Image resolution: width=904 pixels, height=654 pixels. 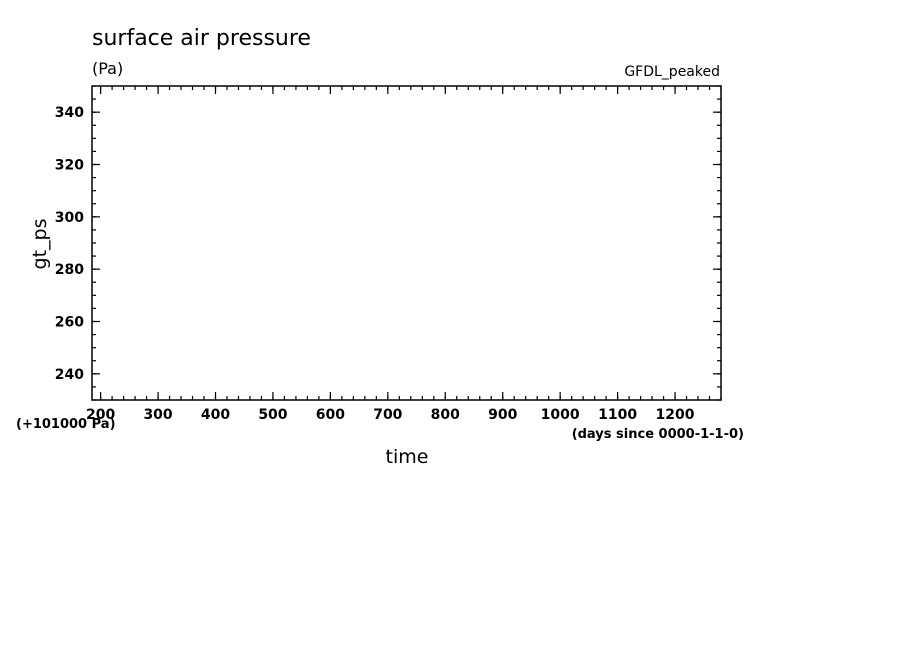 I want to click on x-tick-label: 200, so click(x=100, y=415).